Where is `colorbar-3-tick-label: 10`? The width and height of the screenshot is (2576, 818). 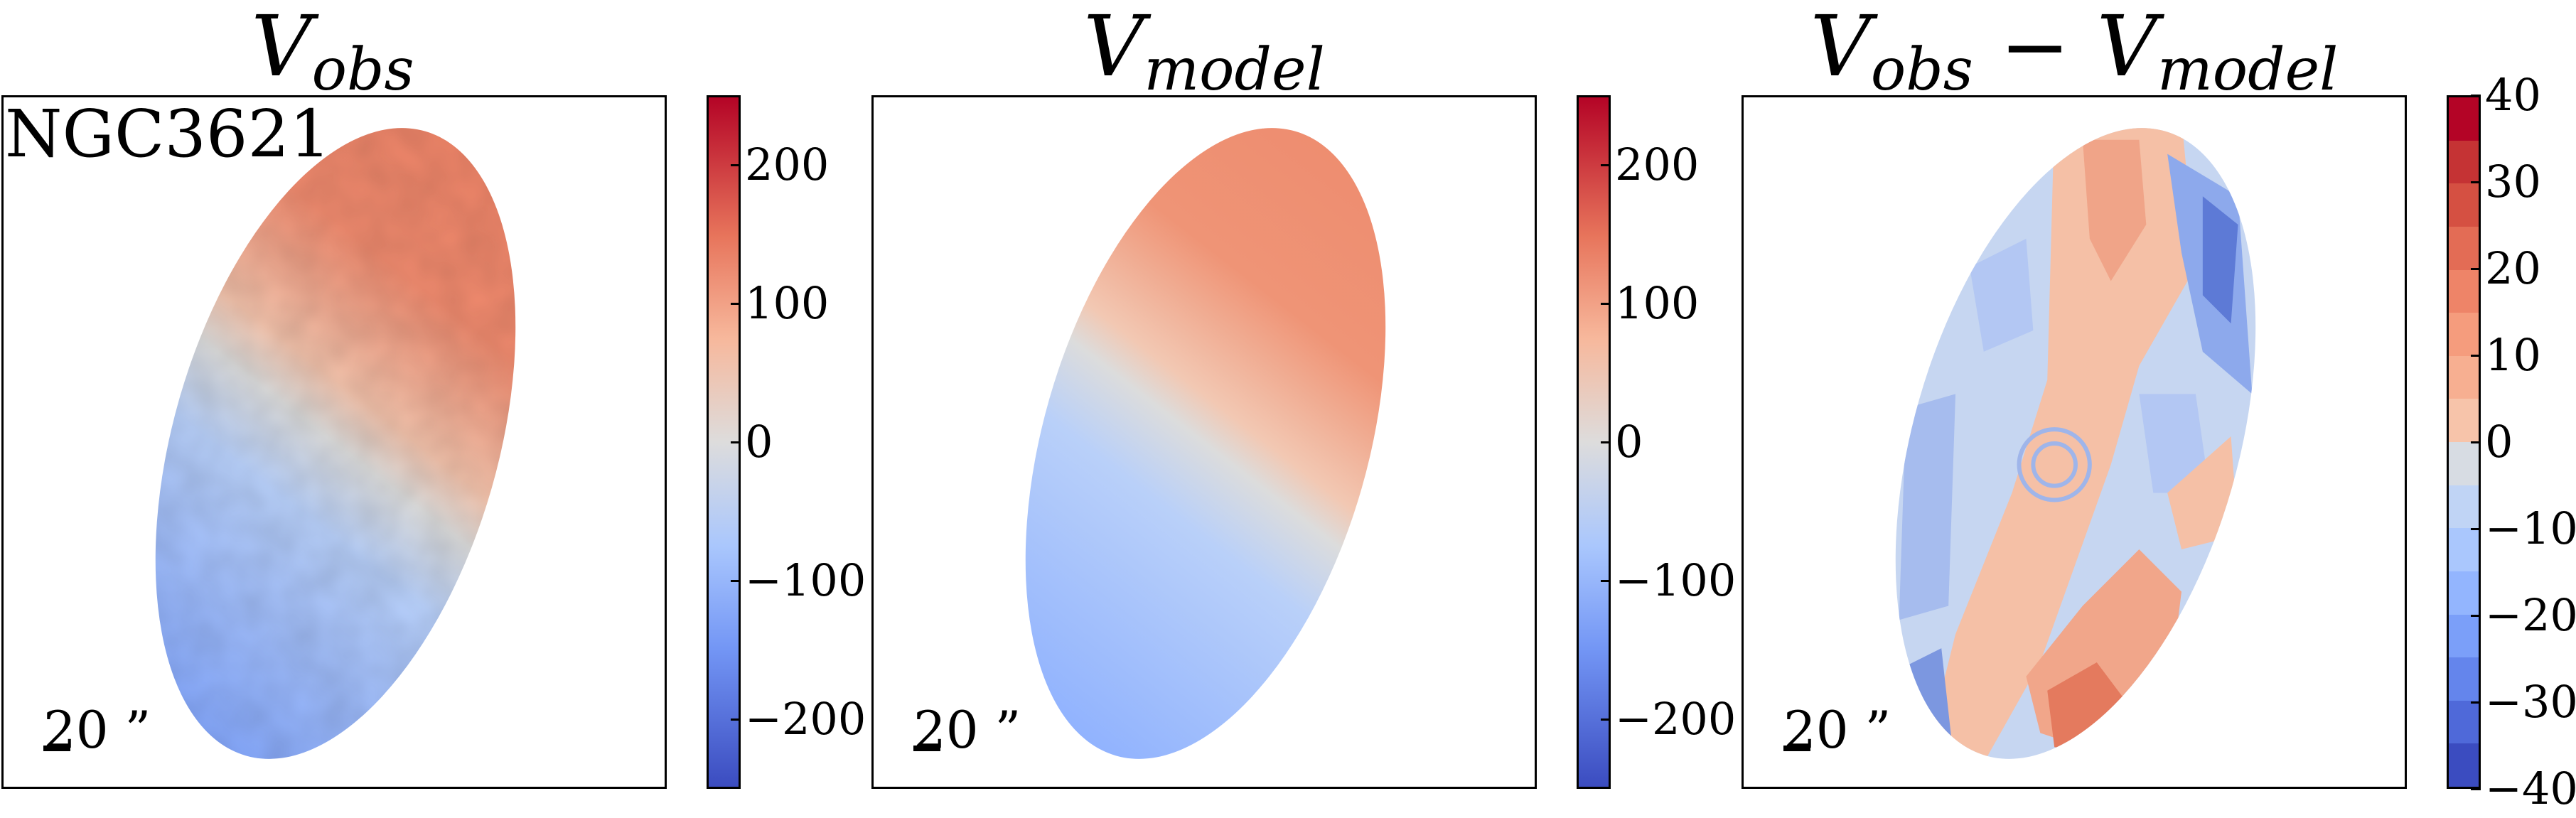
colorbar-3-tick-label: 10 is located at coordinates (2513, 355).